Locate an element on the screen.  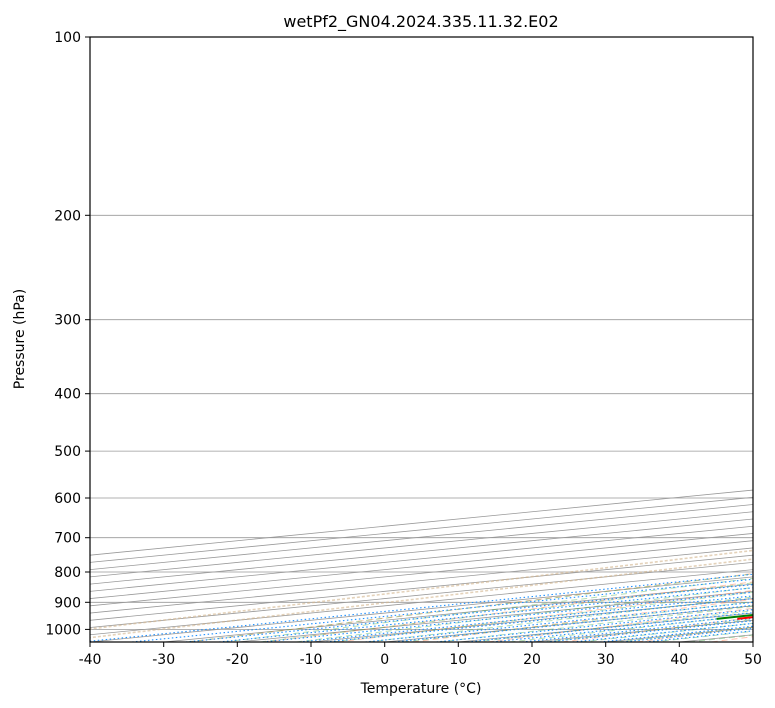
y-tick-label: 700 is located at coordinates (67, 539).